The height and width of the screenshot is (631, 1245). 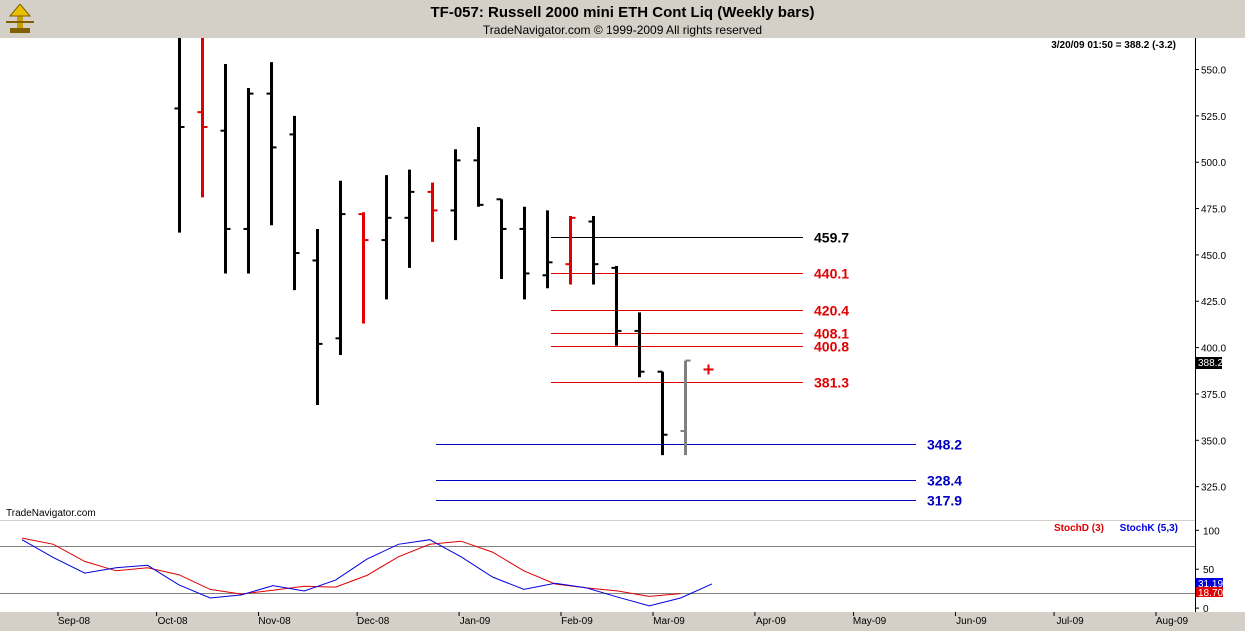 I want to click on level-label: 408.1, so click(x=831, y=334).